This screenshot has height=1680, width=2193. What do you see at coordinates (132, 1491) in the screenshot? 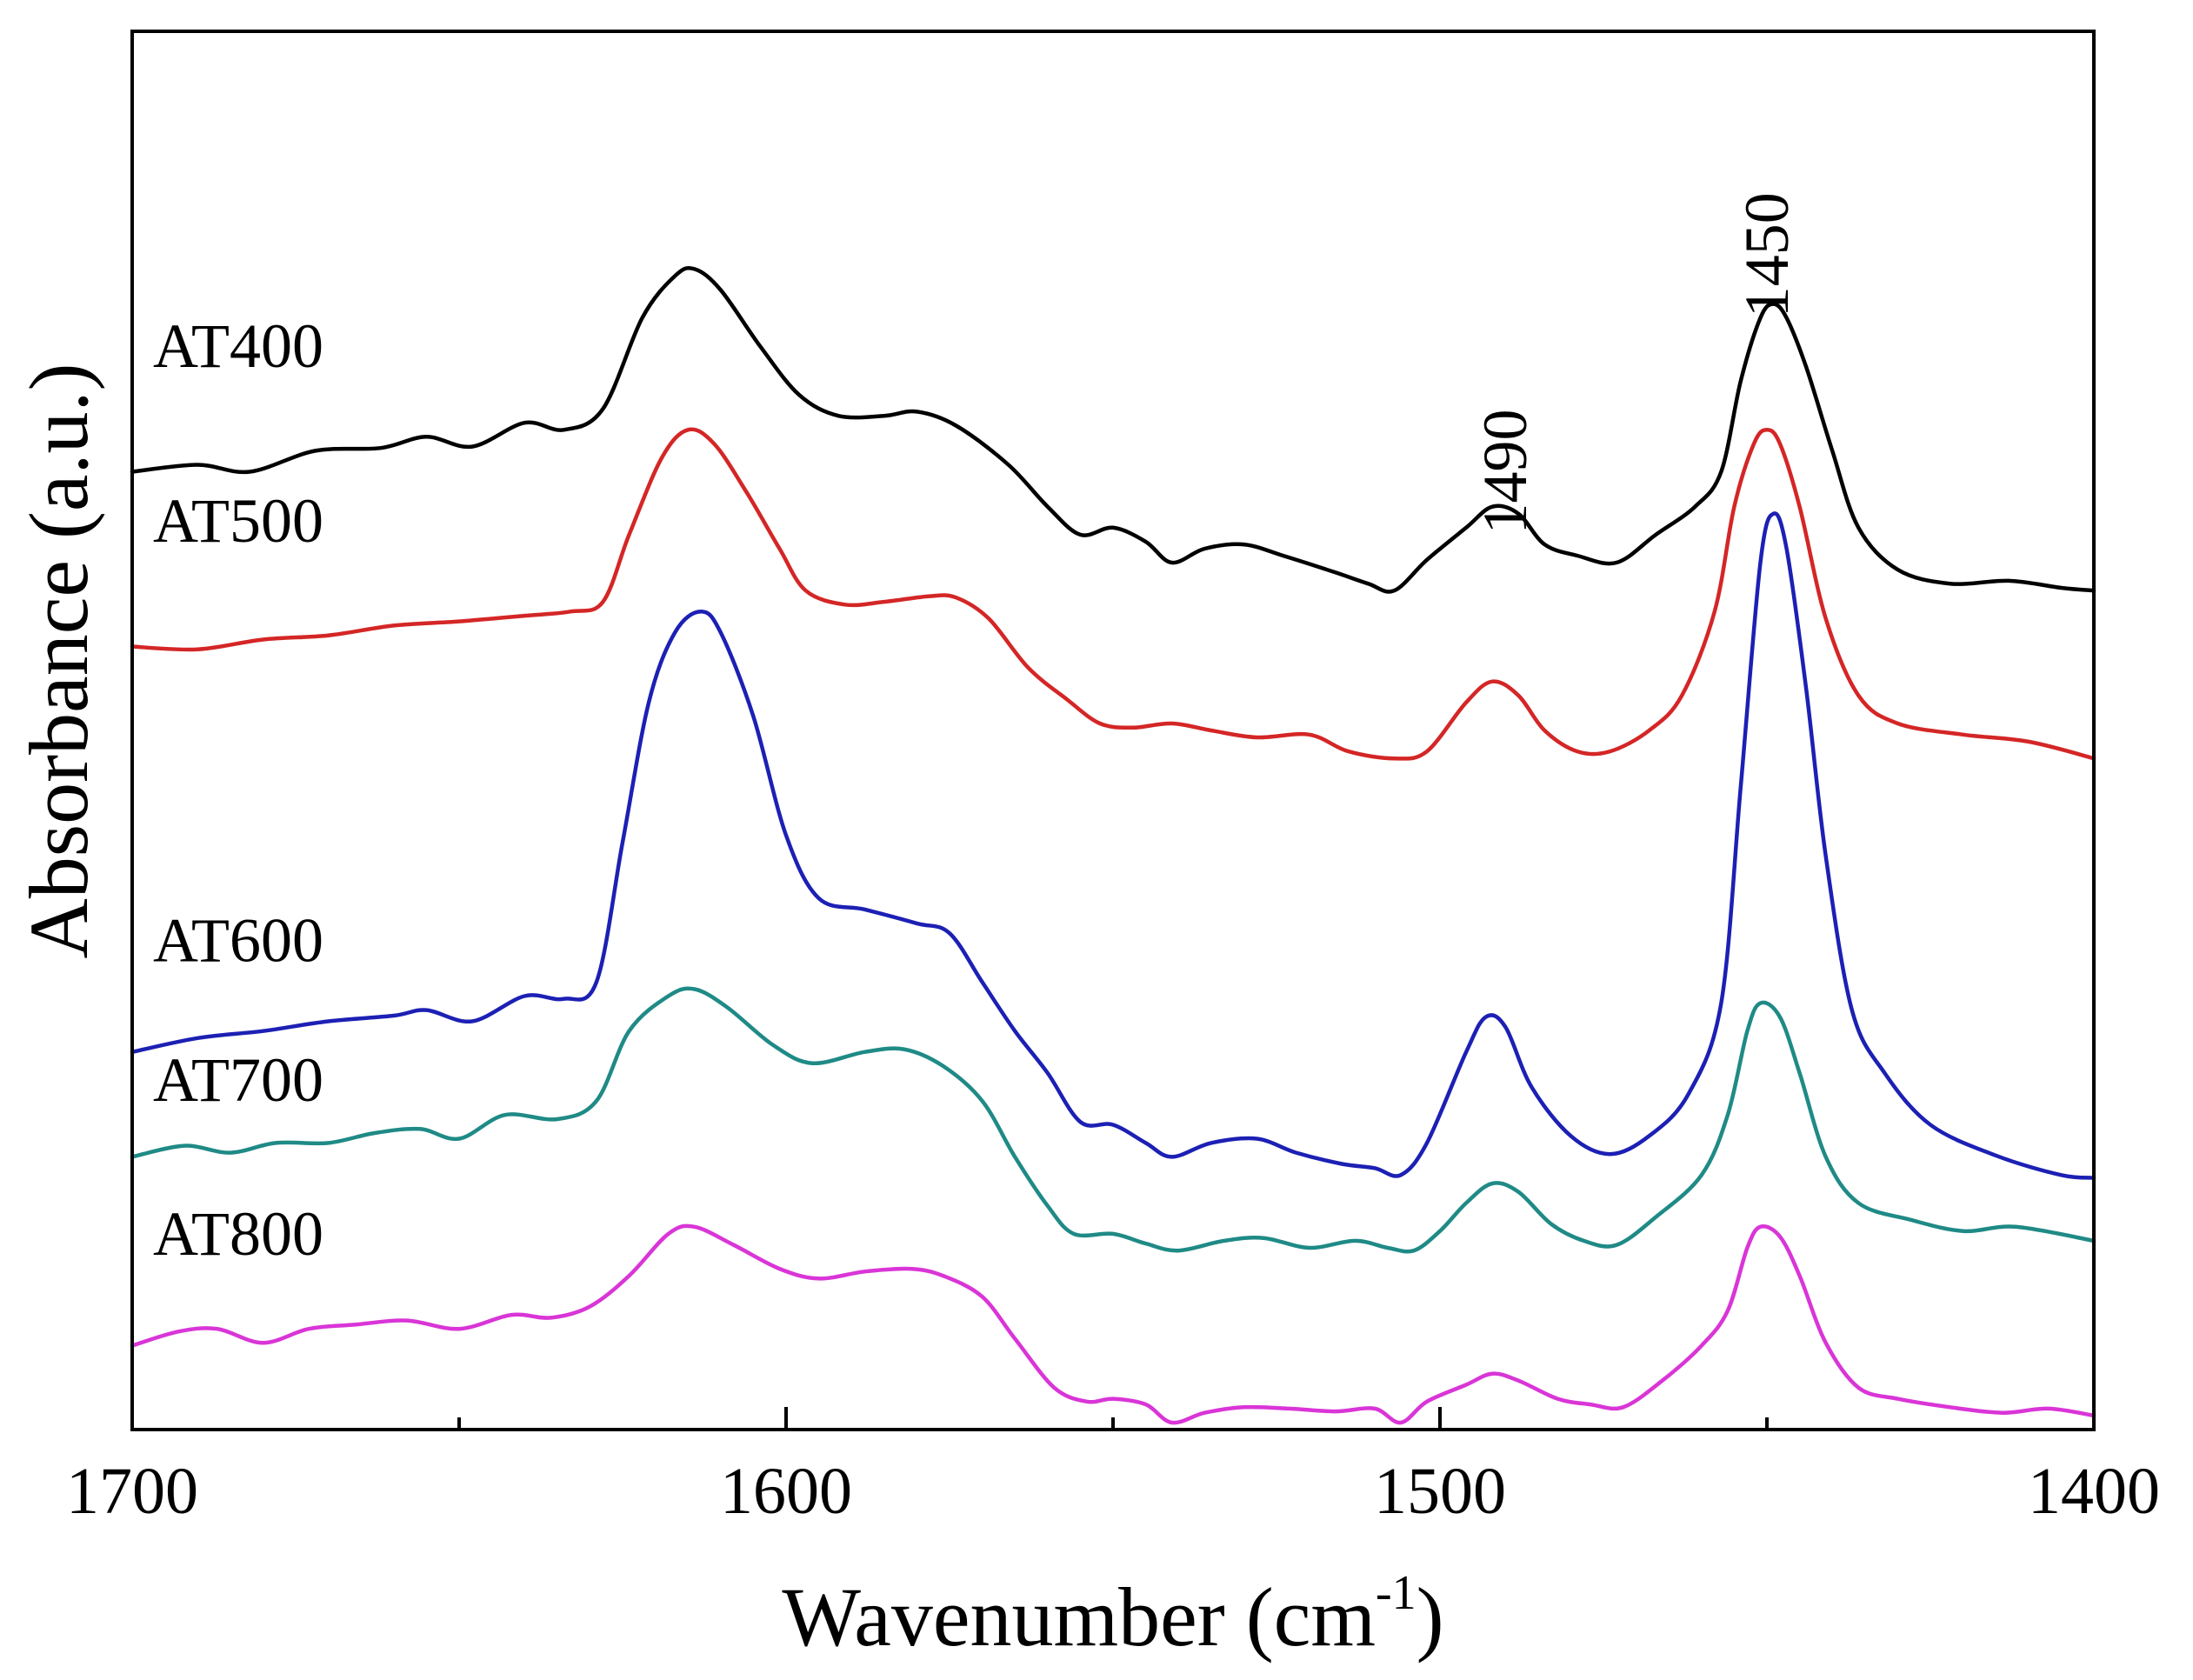
I see `x-tick-label-1700: 1700` at bounding box center [132, 1491].